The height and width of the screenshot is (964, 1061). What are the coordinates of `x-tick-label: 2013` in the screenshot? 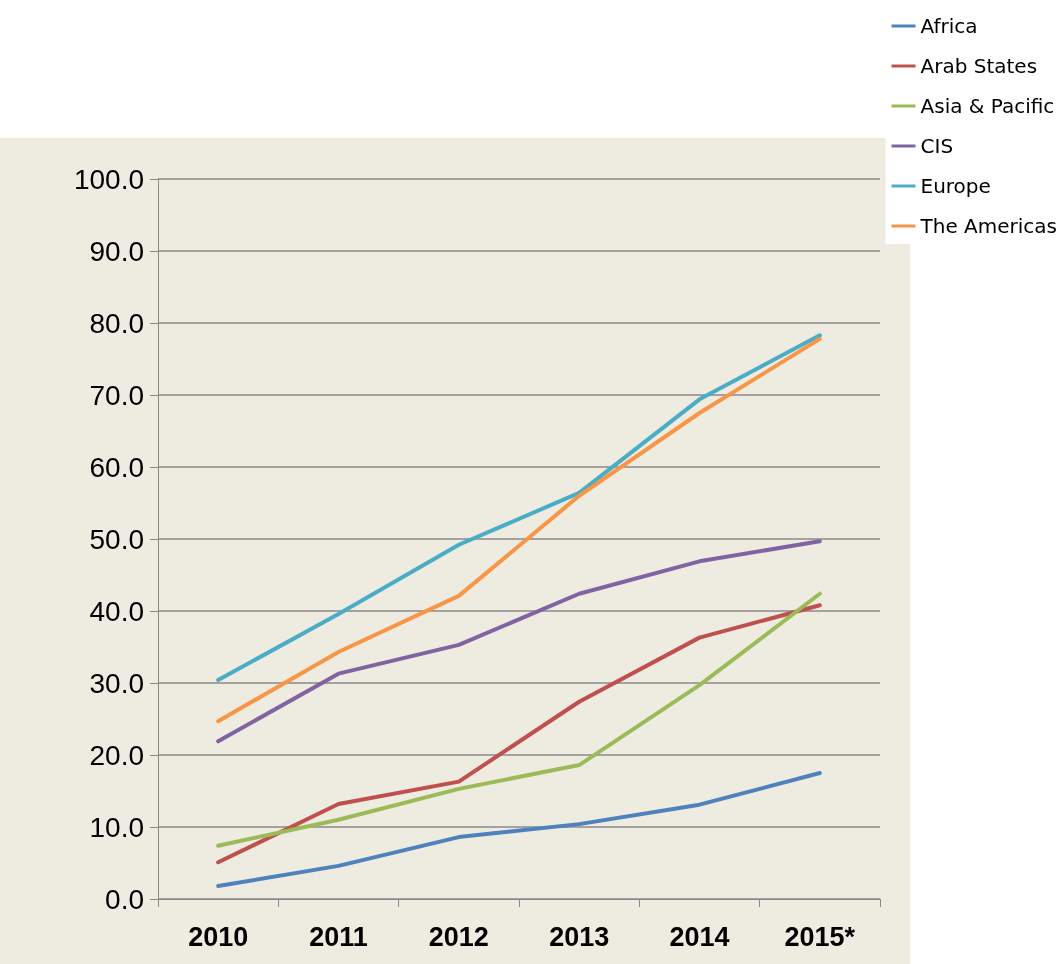 It's located at (579, 936).